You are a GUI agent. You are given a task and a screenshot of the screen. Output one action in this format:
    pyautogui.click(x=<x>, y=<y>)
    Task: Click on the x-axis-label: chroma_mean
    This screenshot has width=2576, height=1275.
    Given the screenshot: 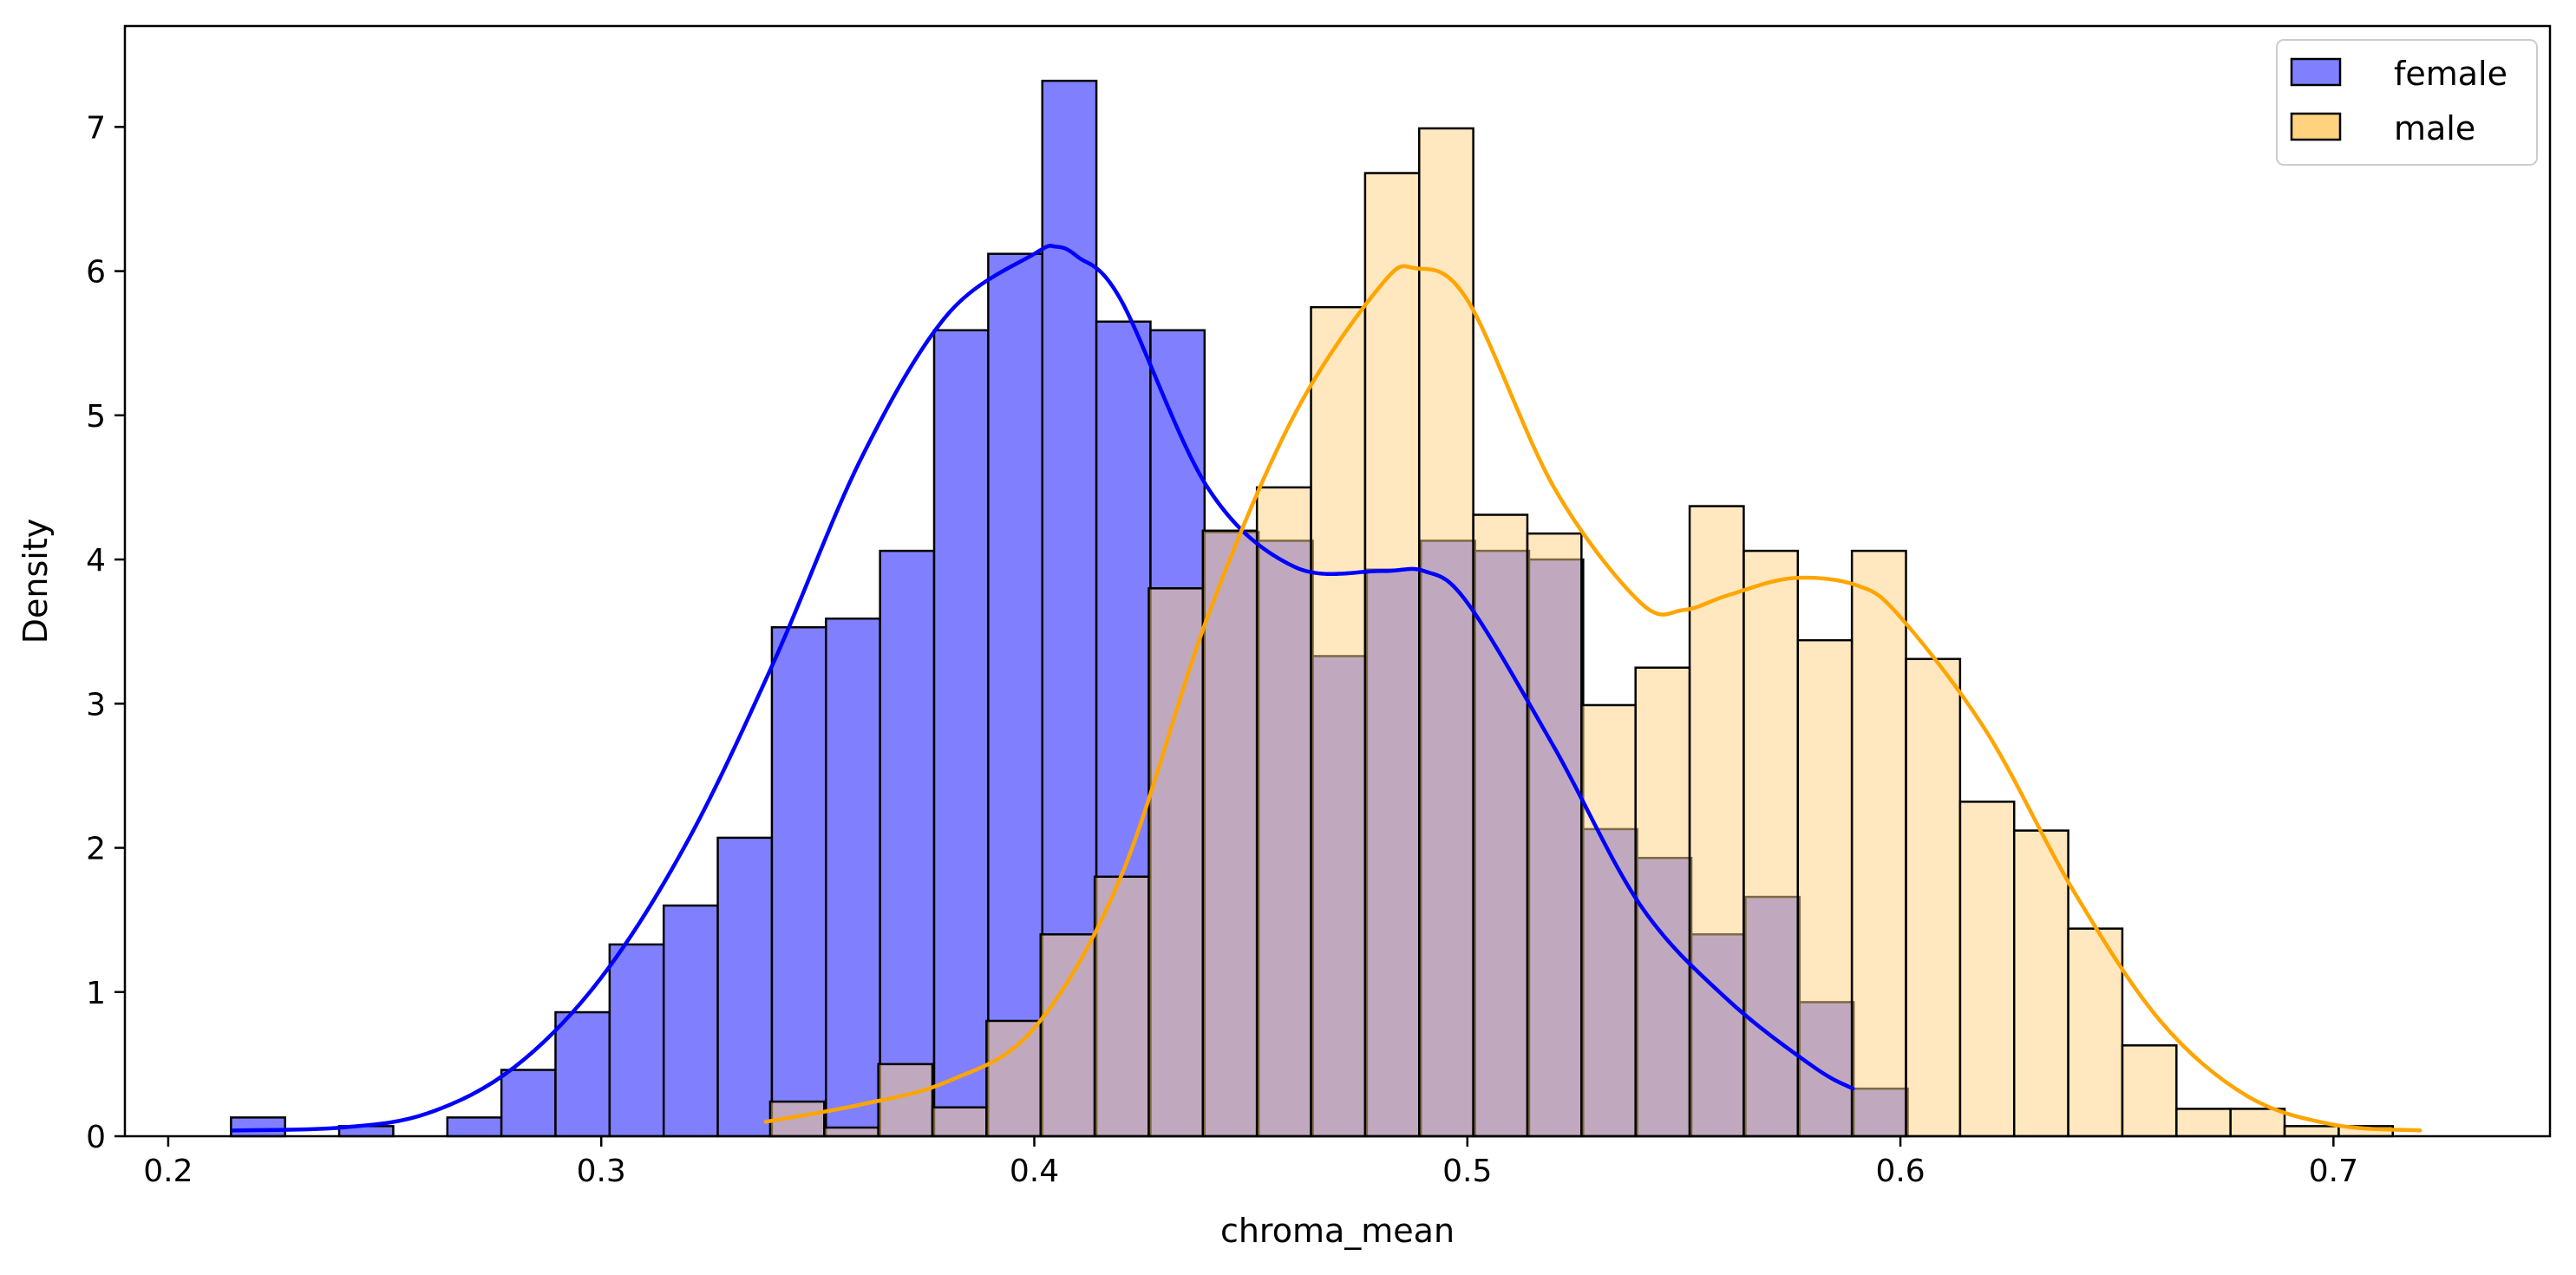 What is the action you would take?
    pyautogui.click(x=1337, y=1231)
    